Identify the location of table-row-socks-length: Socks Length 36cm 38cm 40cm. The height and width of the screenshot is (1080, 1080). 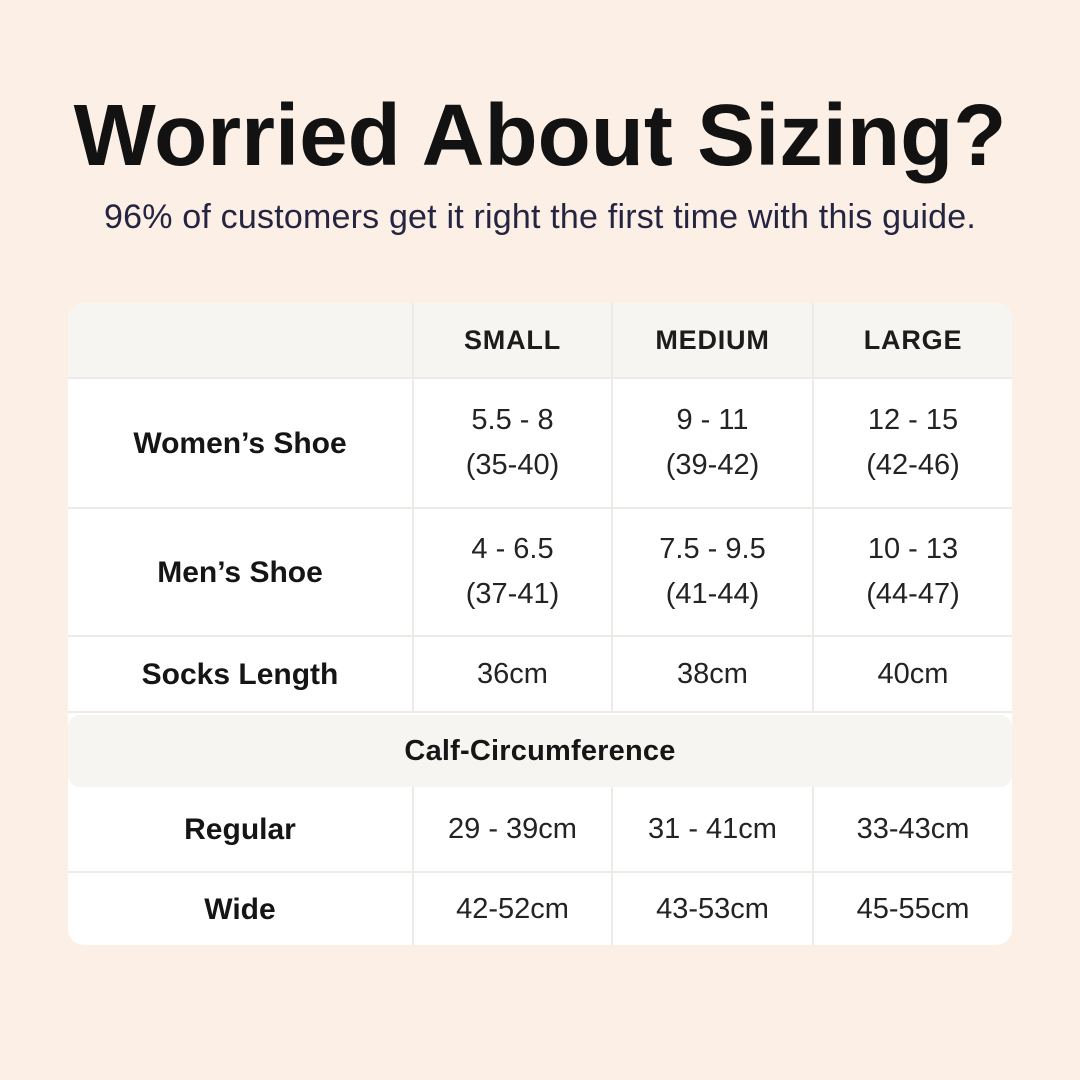
(540, 674).